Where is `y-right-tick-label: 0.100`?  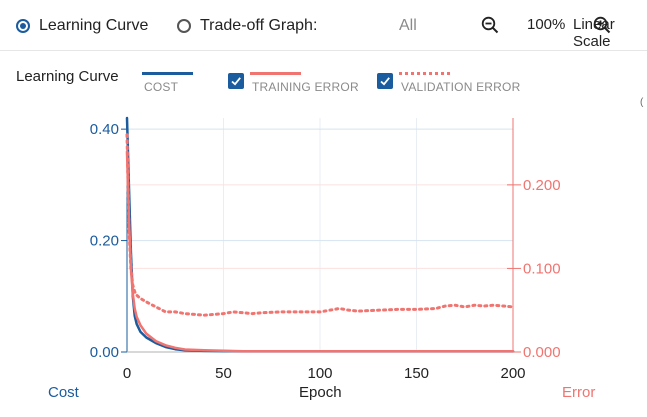 y-right-tick-label: 0.100 is located at coordinates (542, 268).